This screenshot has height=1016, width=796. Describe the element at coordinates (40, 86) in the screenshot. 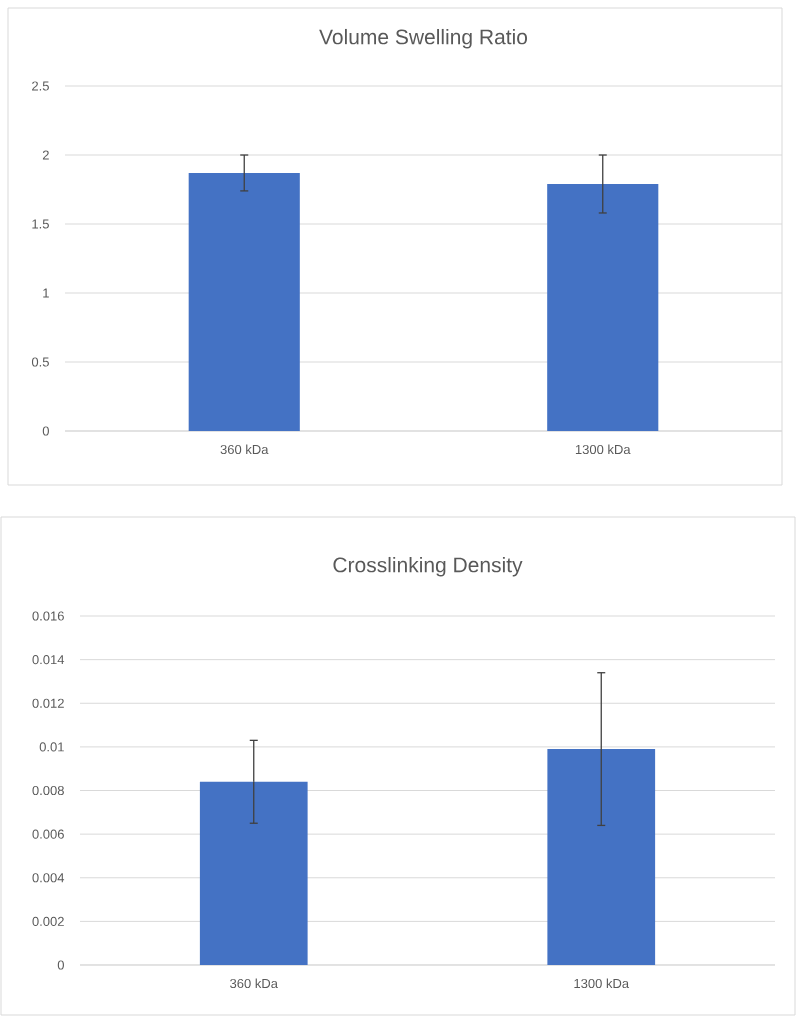

I see `y-tick-label: 2.5` at that location.